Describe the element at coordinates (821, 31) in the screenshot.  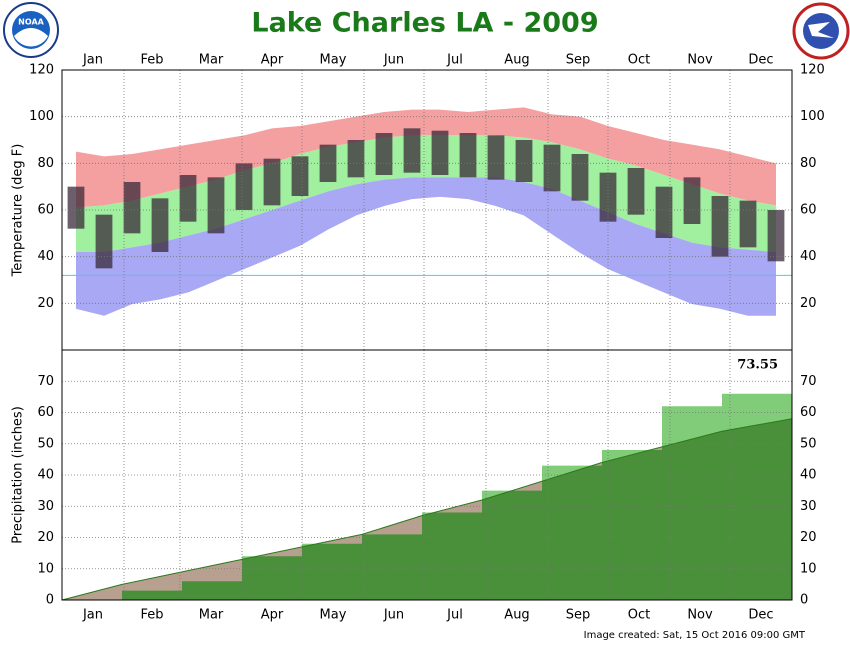
I see `nws-logo` at that location.